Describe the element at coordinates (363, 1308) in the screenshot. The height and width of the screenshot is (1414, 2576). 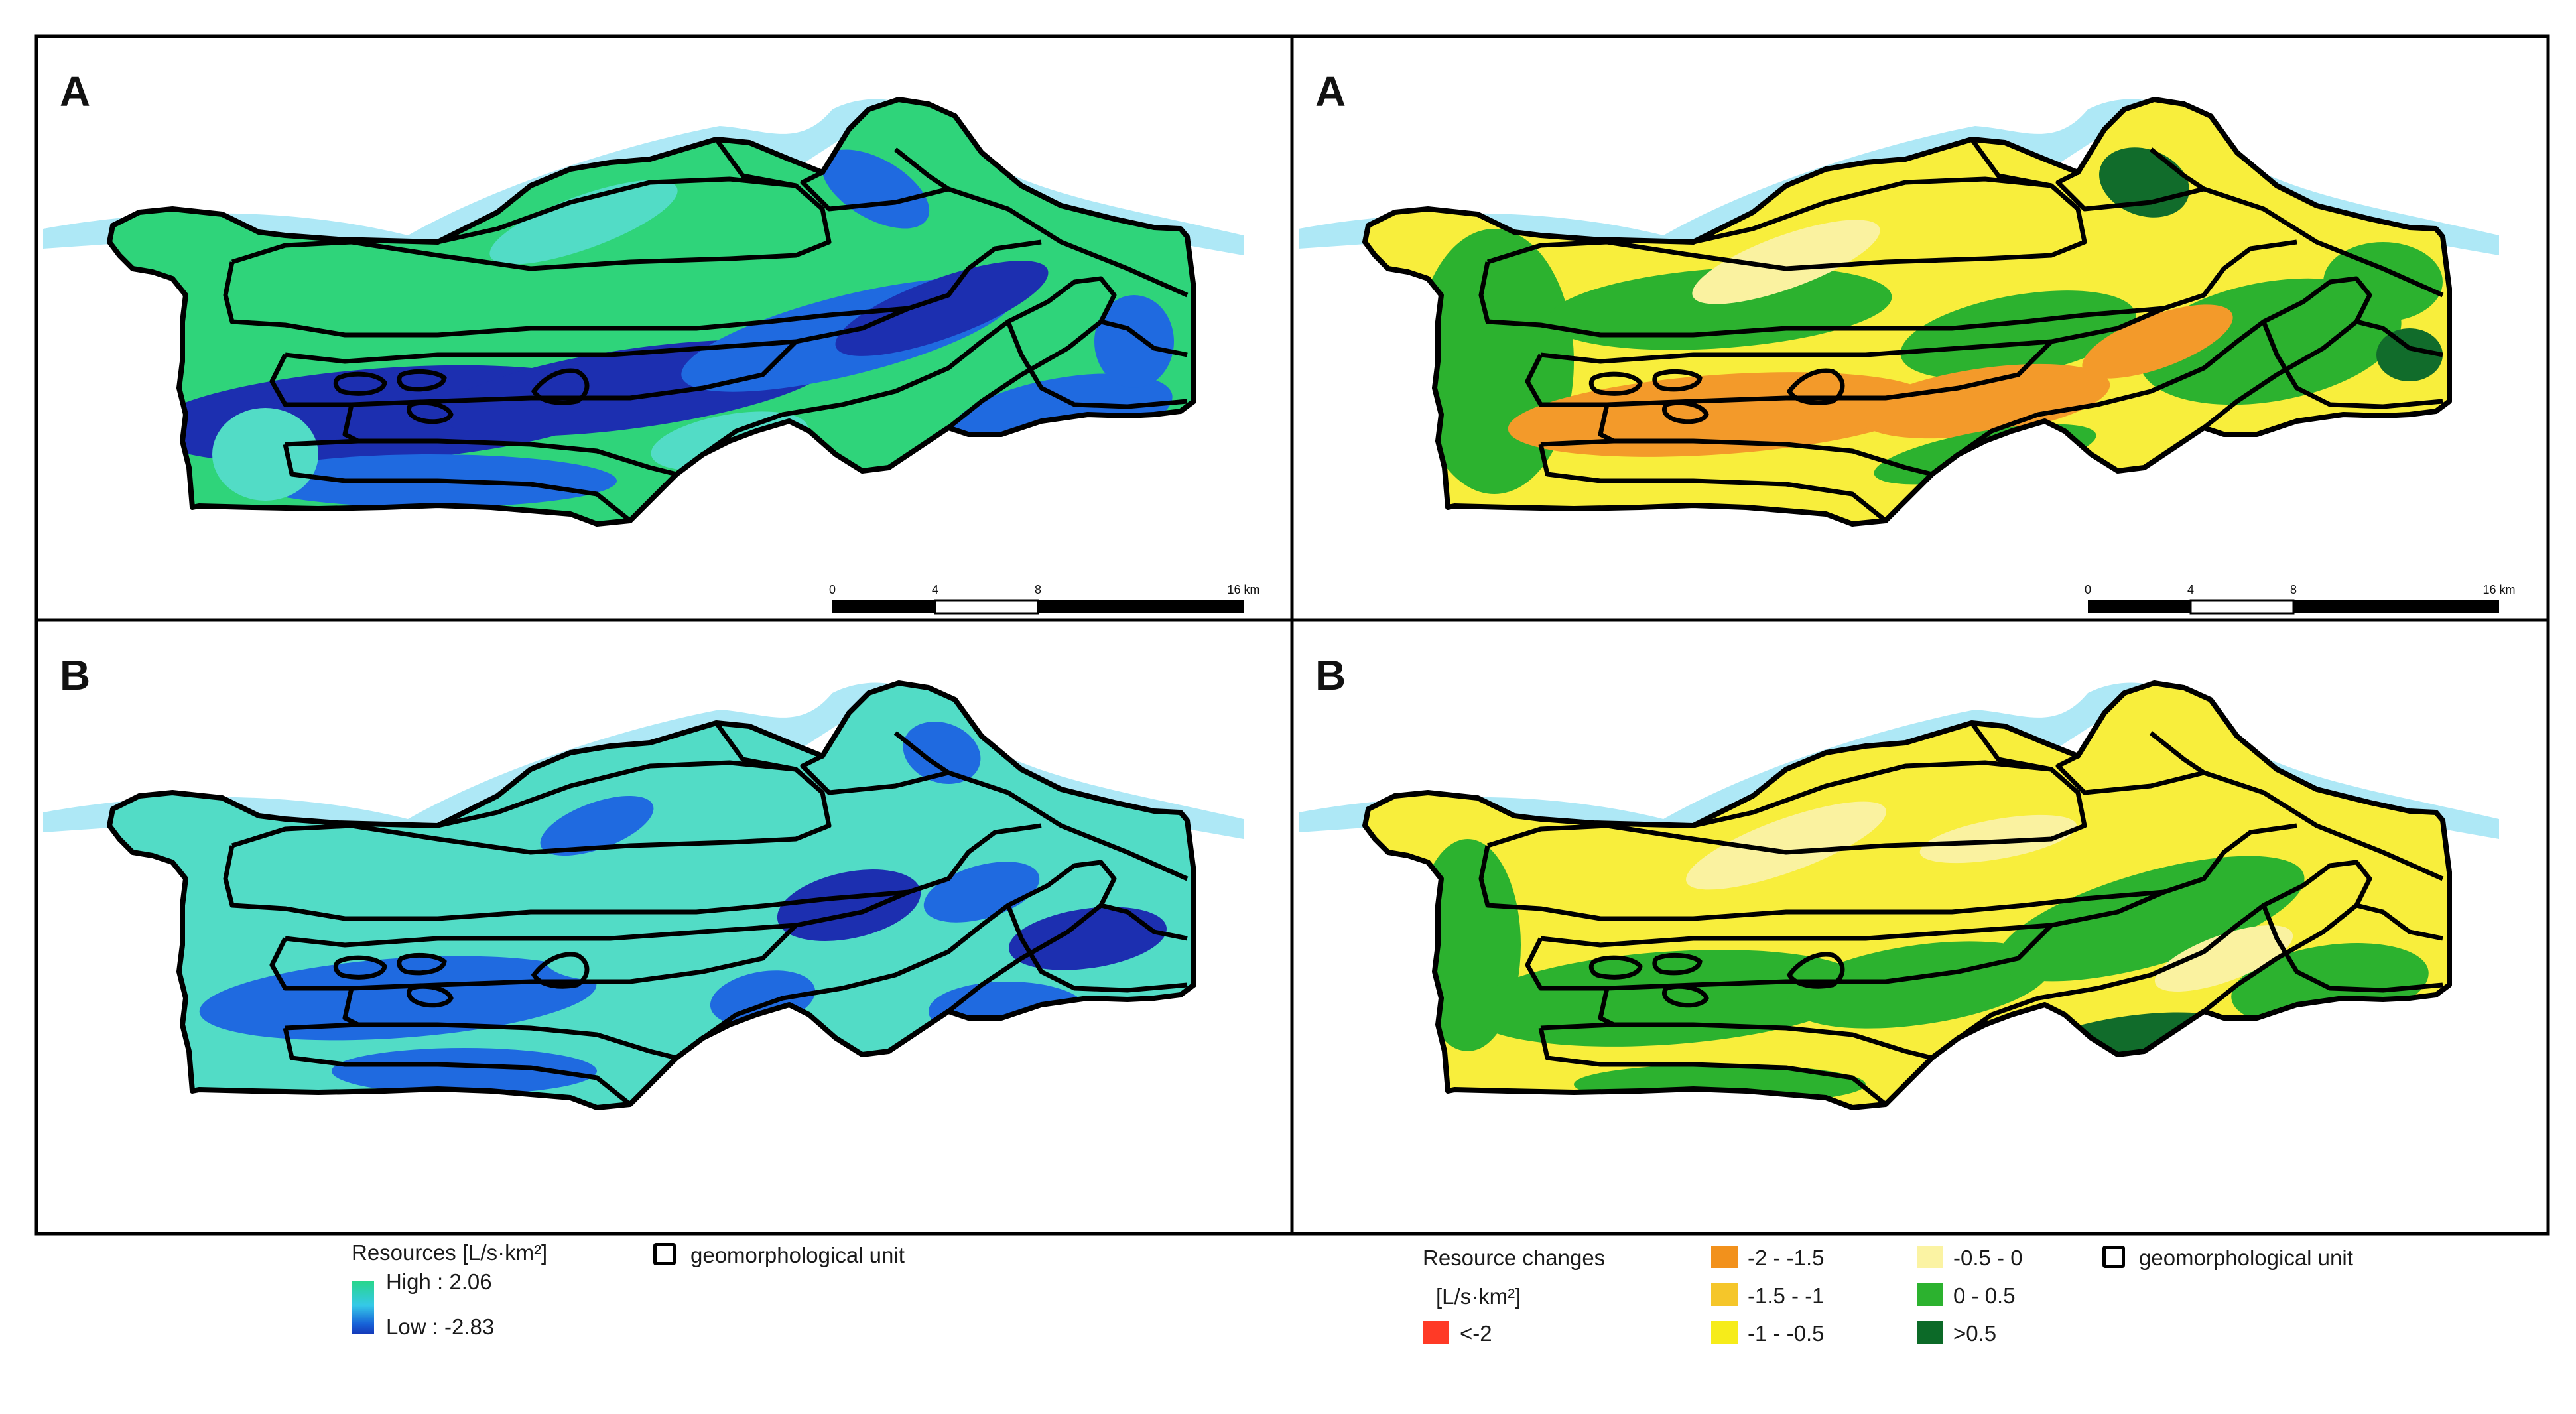
I see `resources-gradient-swatch` at that location.